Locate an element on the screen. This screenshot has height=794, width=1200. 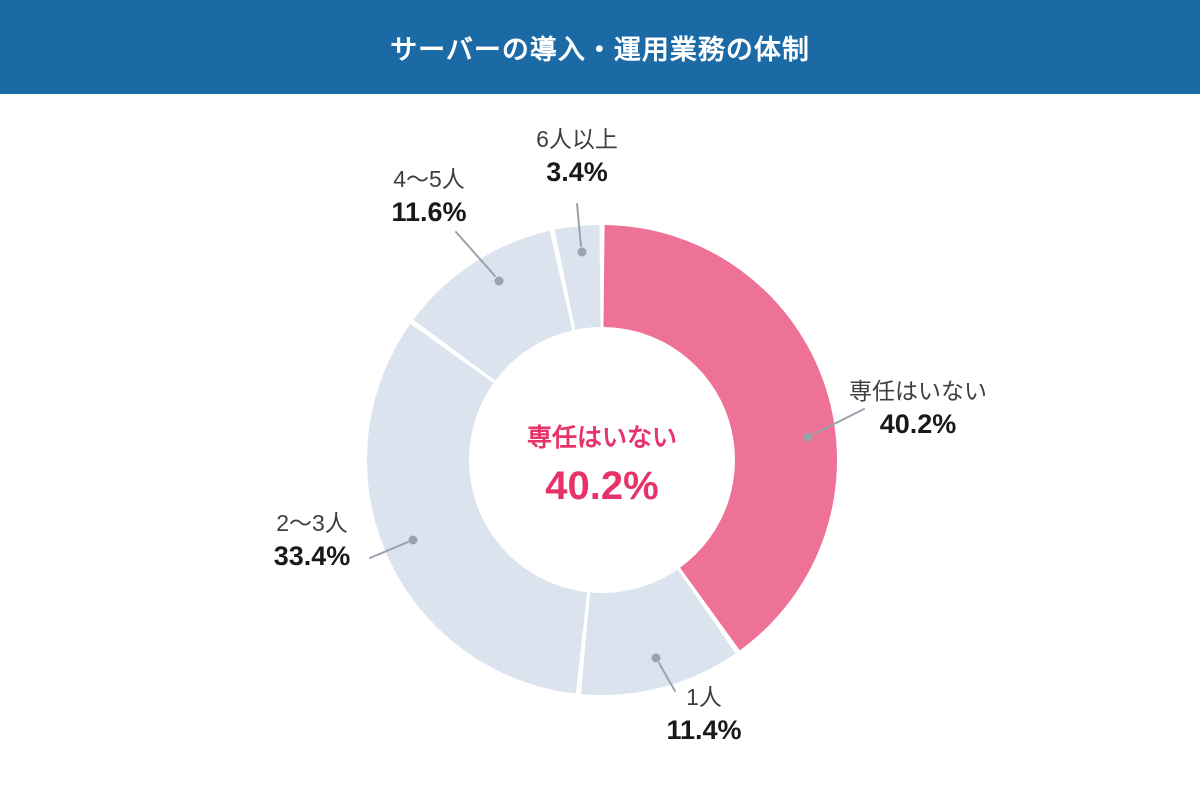
leader-line-six-plus is located at coordinates (579, 225).